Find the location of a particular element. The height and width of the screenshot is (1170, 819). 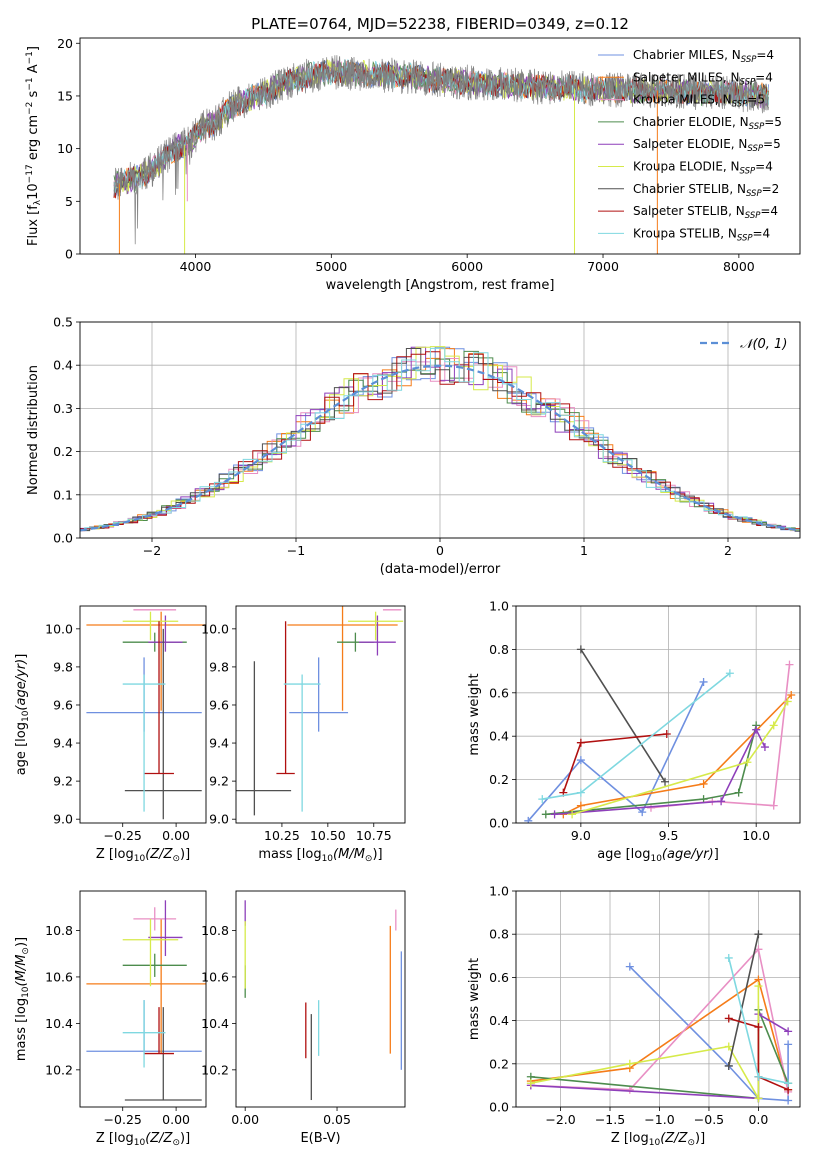

legend-label: 𝒩(0, 1) is located at coordinates (763, 344).